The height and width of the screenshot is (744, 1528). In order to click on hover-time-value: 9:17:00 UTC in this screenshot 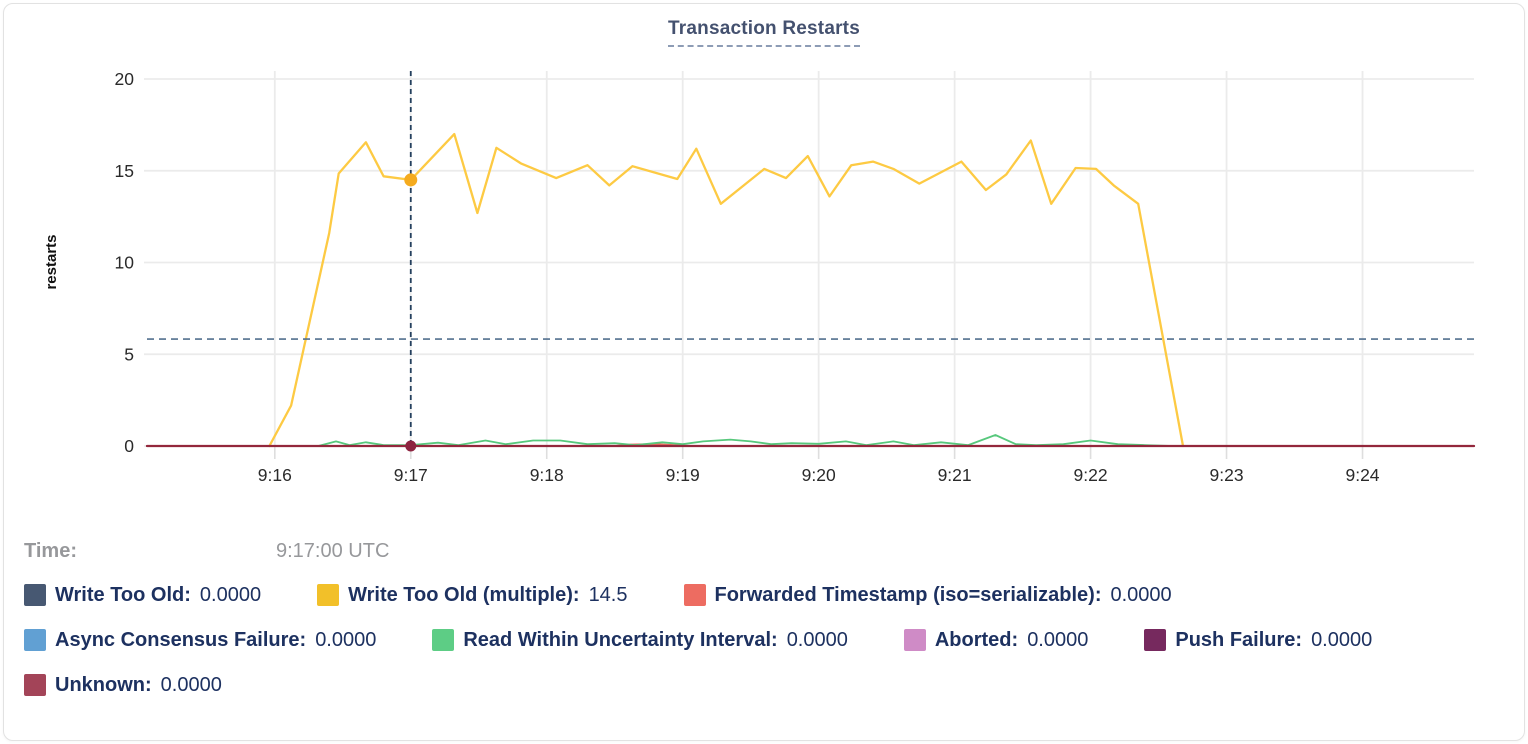, I will do `click(333, 550)`.